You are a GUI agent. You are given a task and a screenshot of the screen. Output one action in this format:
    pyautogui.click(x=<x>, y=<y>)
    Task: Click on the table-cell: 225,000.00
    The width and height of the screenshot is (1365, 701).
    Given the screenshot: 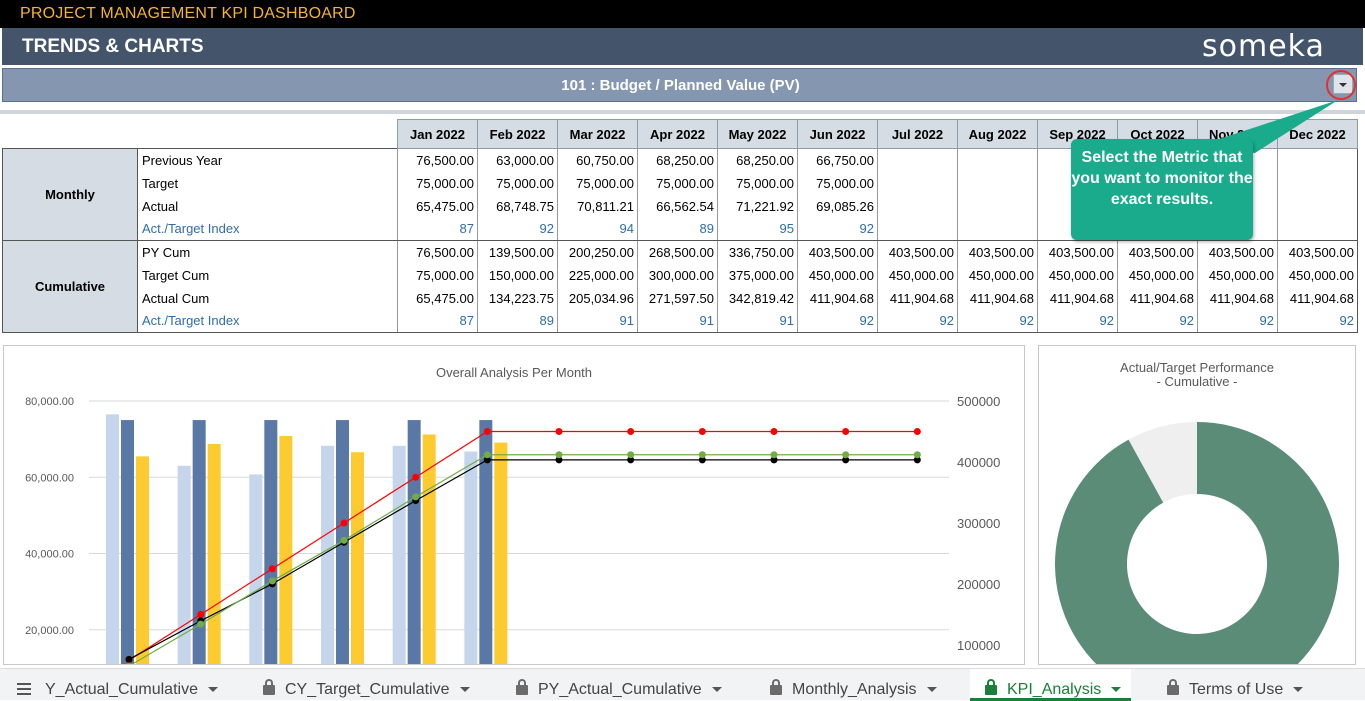 What is the action you would take?
    pyautogui.click(x=597, y=275)
    